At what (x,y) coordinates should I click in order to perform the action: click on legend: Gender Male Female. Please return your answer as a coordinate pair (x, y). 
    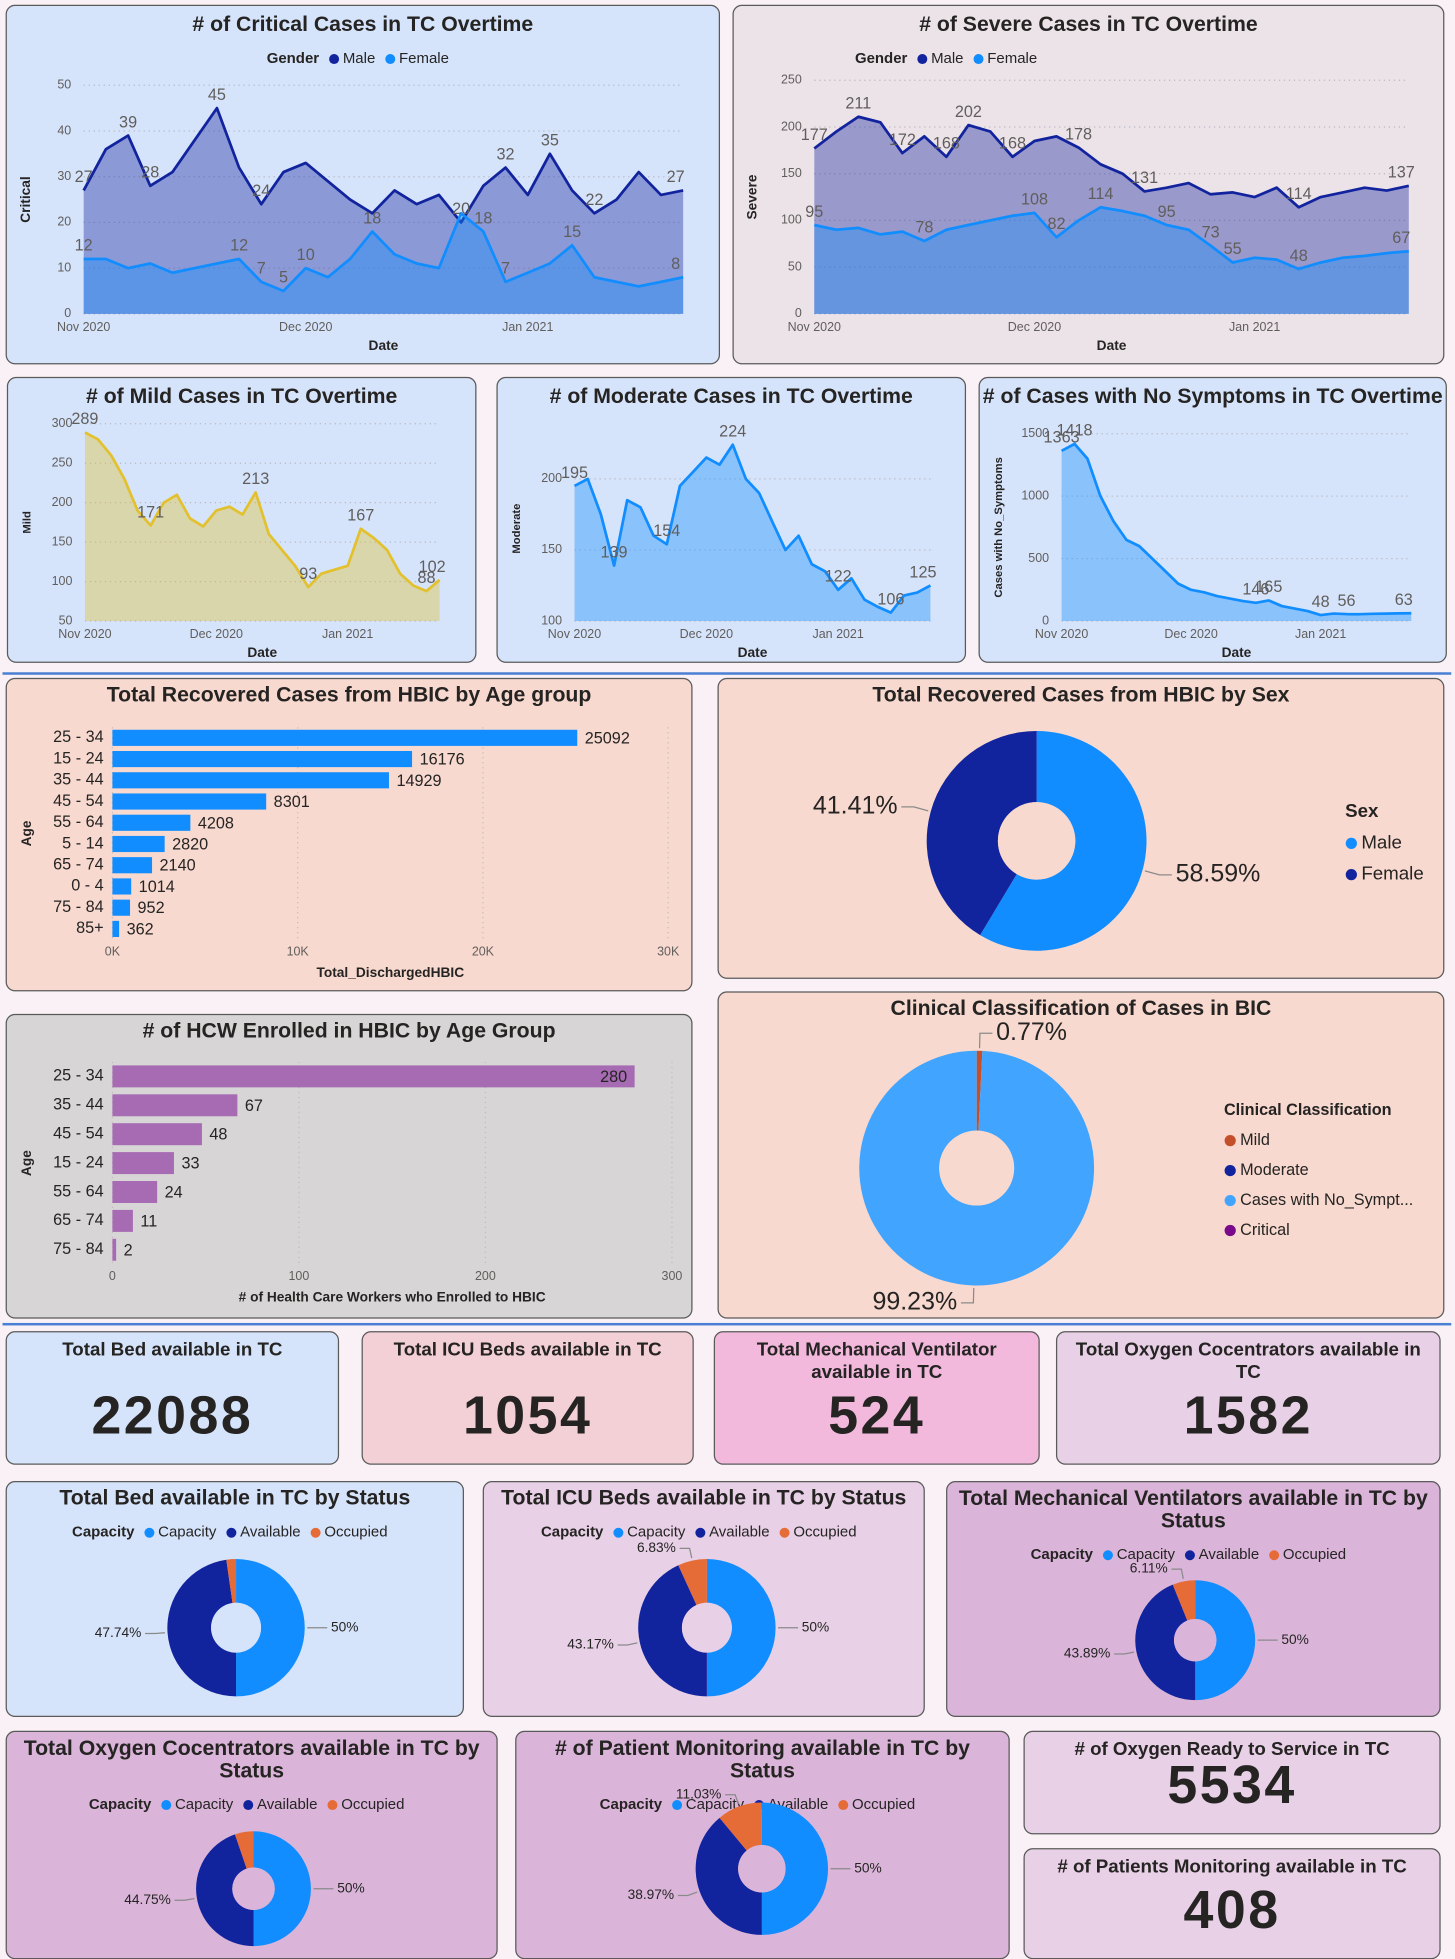
    Looking at the image, I should click on (358, 58).